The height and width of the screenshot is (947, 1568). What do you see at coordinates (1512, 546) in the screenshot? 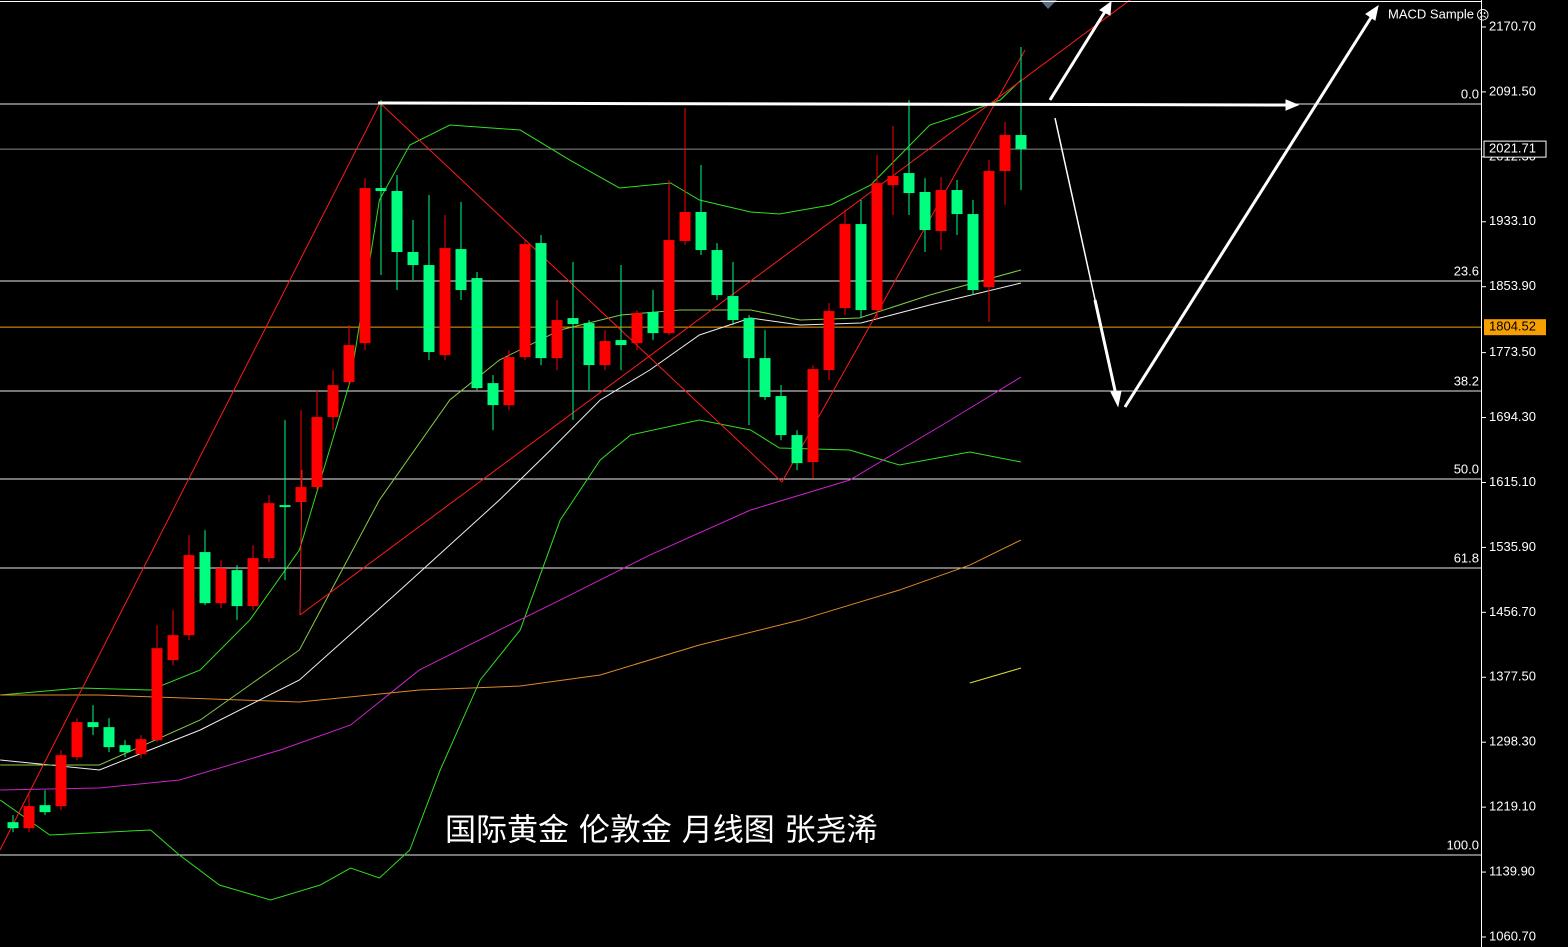
I see `y-tick-label: 1535.90` at bounding box center [1512, 546].